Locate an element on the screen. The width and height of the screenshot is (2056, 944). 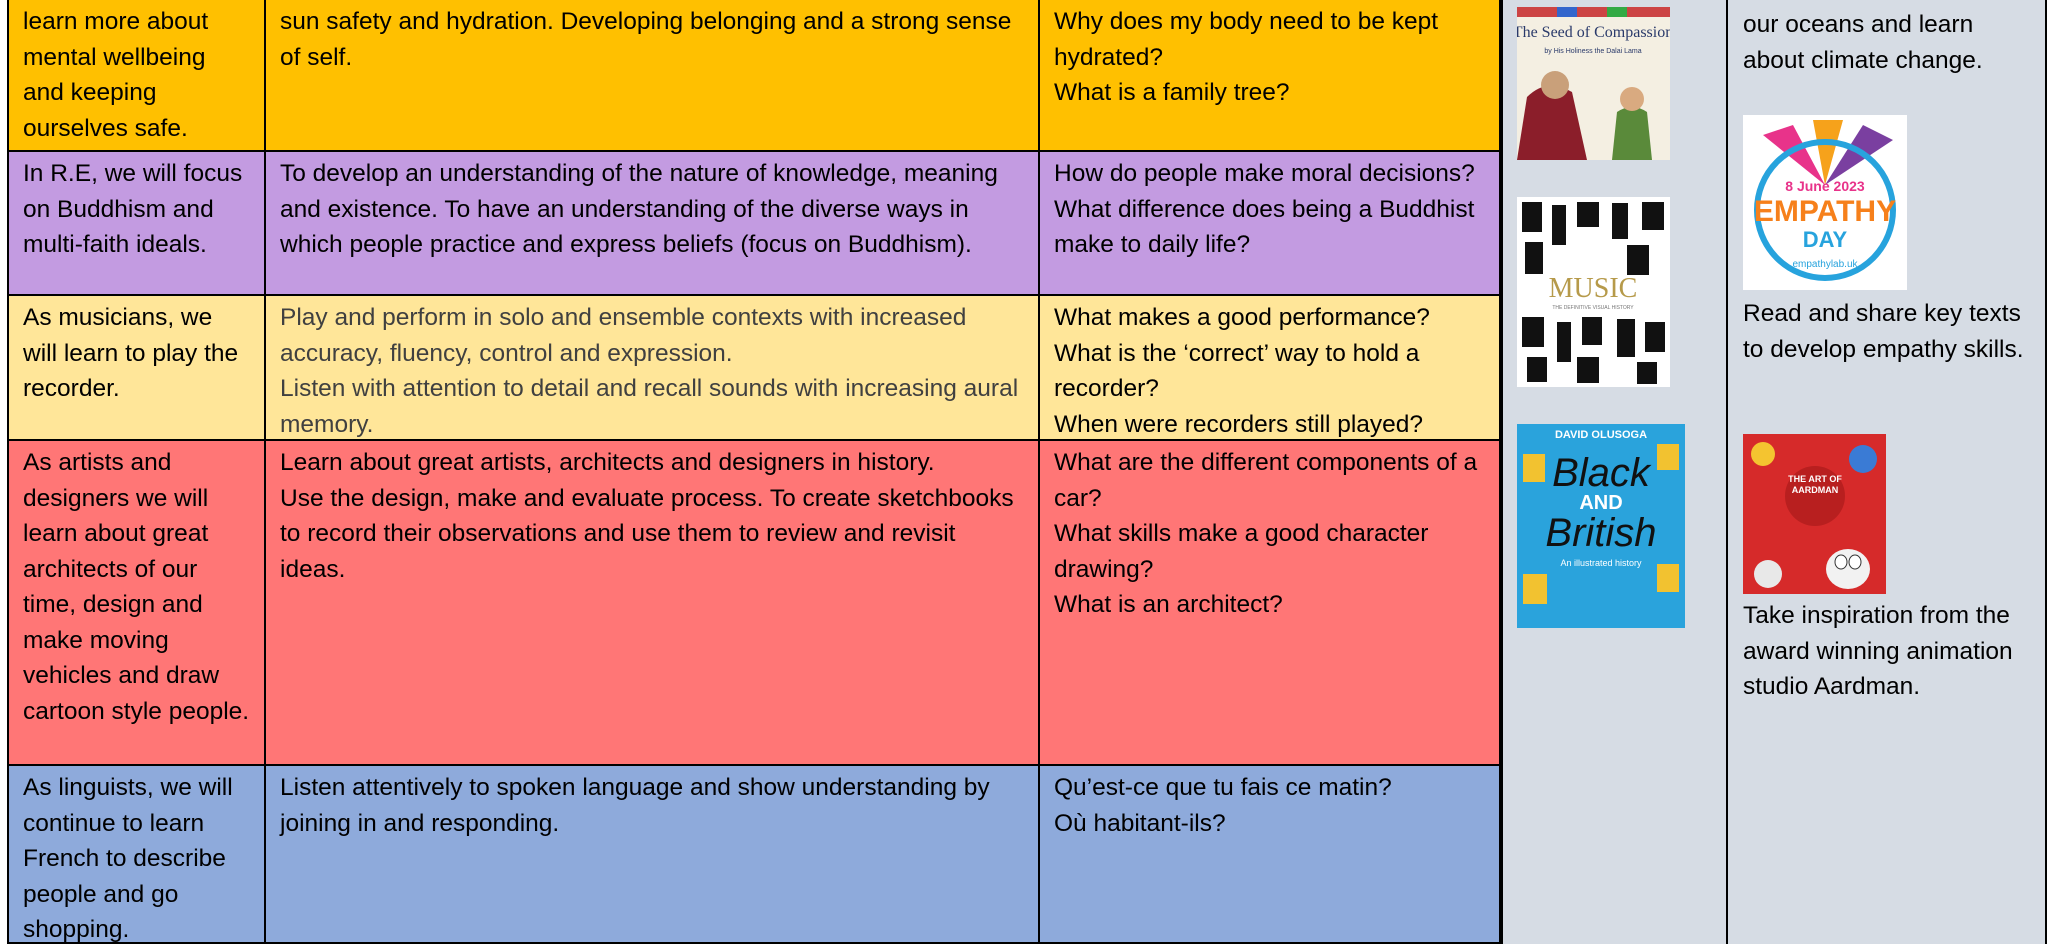
aardman-cover: THE ART OF AARDMAN is located at coordinates (1814, 514).